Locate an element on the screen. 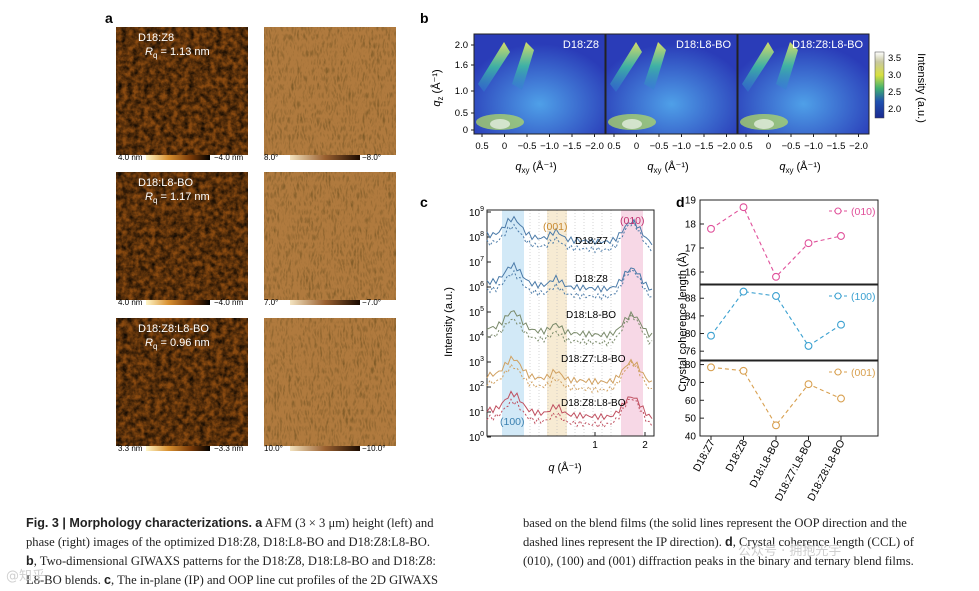 This screenshot has width=979, height=591. ccl-legend-label: (100) is located at coordinates (863, 297).